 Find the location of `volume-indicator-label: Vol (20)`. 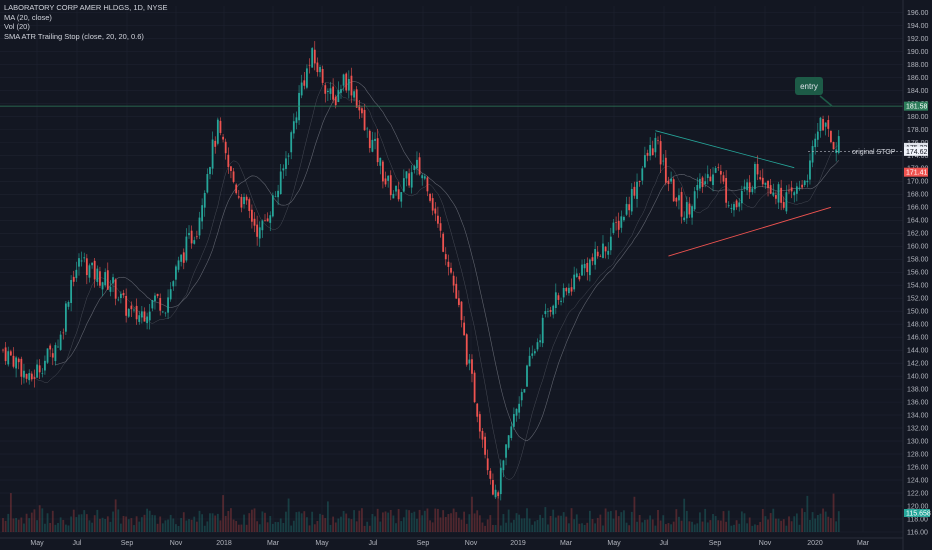

volume-indicator-label: Vol (20) is located at coordinates (17, 26).